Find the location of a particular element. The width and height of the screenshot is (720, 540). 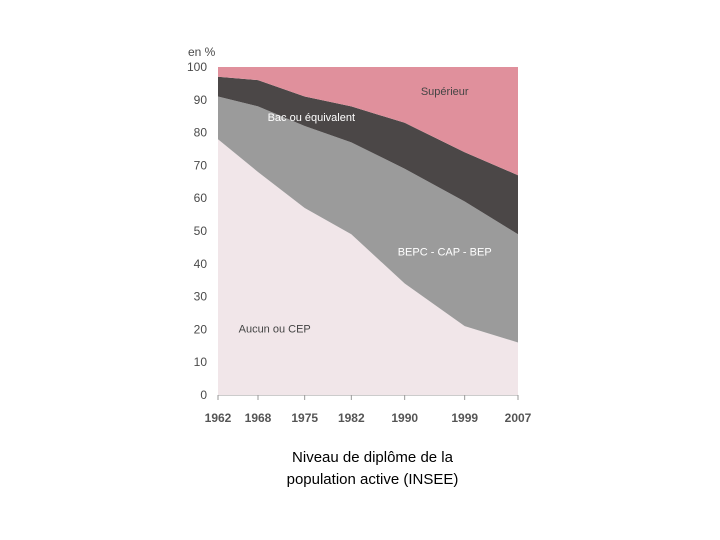

caption-line-2: population active (INSEE) is located at coordinates (372, 479).